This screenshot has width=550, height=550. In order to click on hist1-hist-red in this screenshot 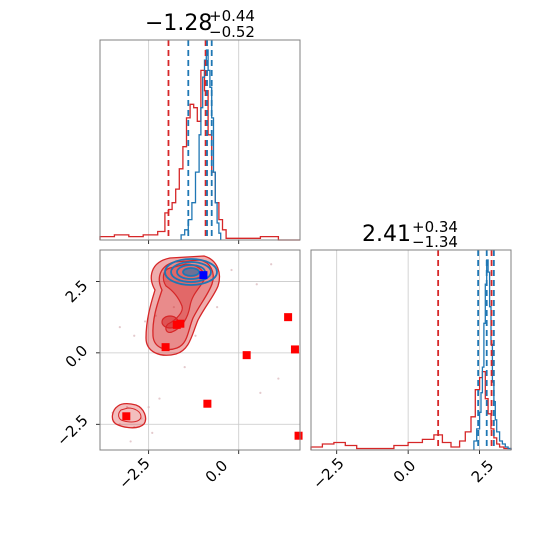, I will do `click(199, 155)`.